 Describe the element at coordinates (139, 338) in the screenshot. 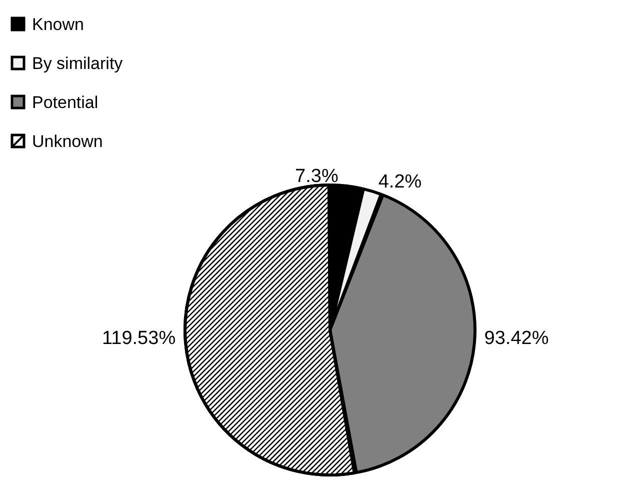

I see `data-label: 119.53%` at that location.